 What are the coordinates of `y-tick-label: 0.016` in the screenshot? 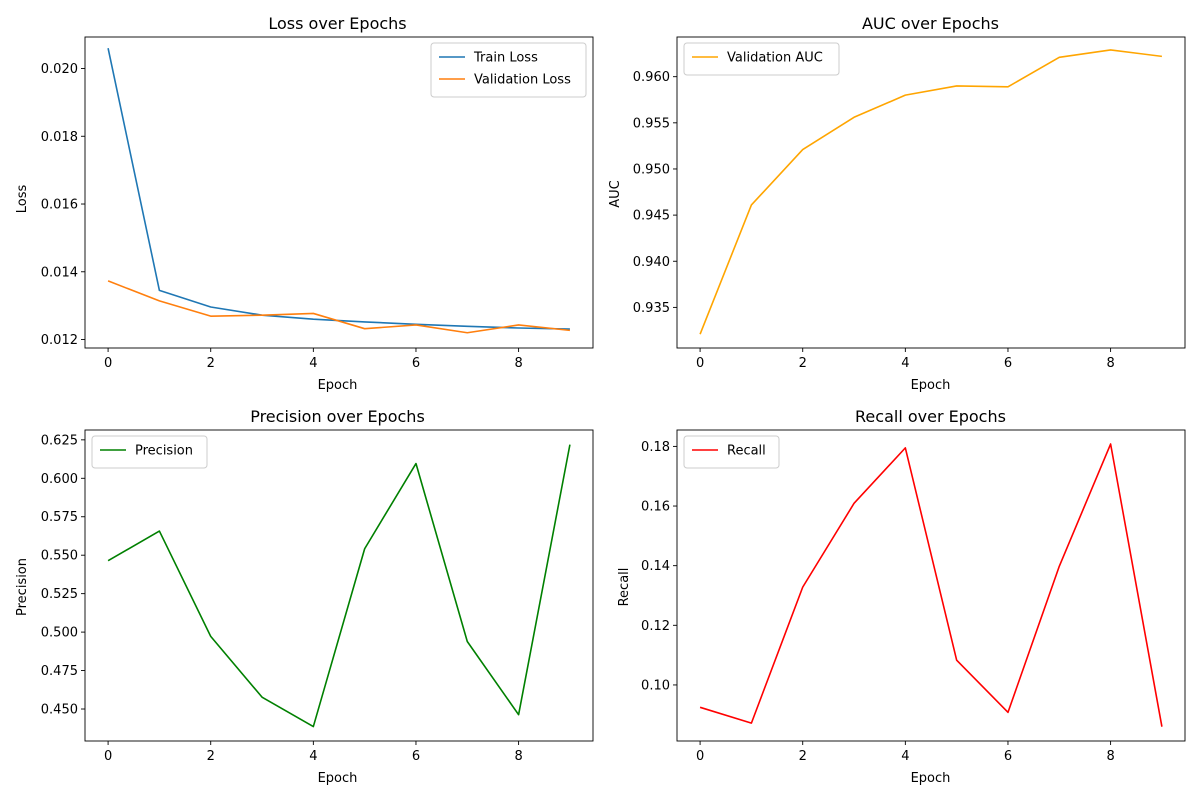 It's located at (59, 205).